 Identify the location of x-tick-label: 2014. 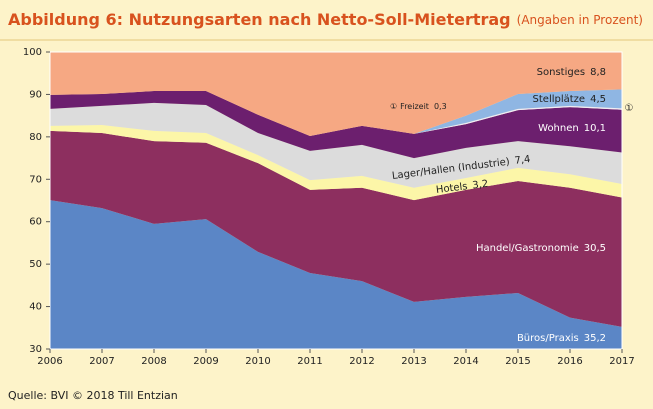
(465, 361).